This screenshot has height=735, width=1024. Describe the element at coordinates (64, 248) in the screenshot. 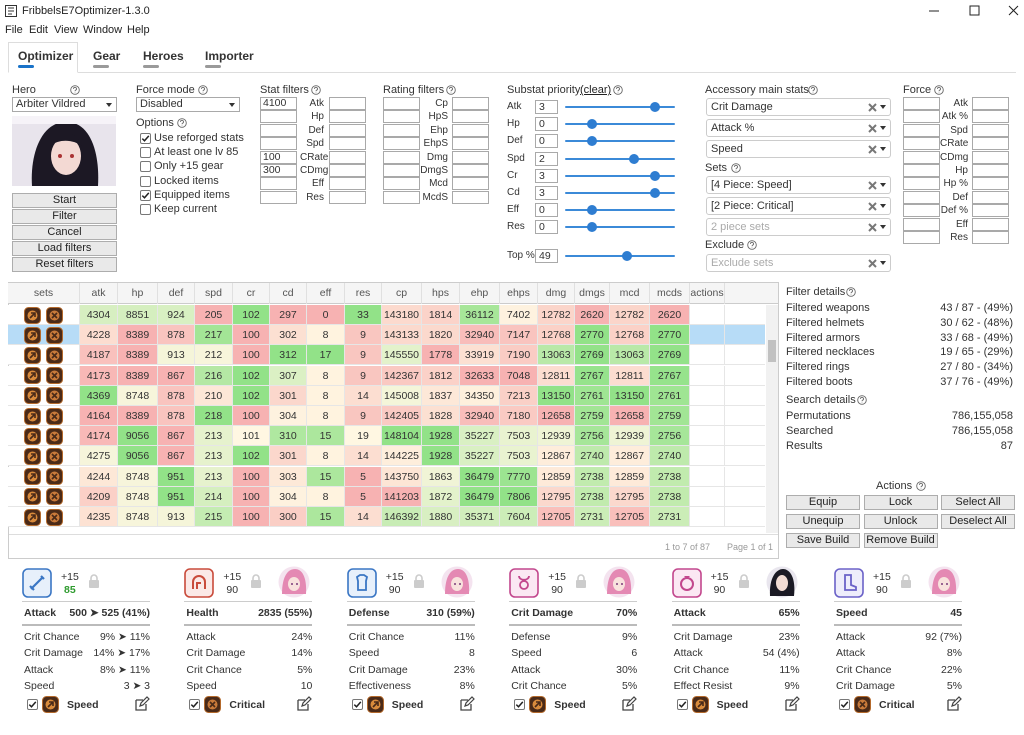

I see `hero-button: Load filters` at that location.